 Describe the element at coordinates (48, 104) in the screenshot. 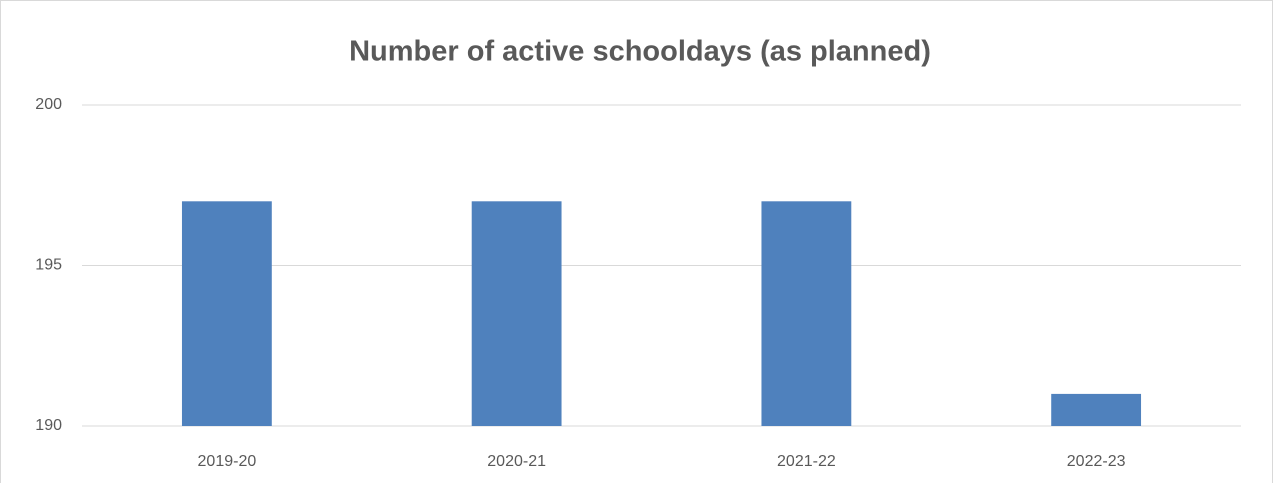

I see `y-tick-label: 200` at that location.